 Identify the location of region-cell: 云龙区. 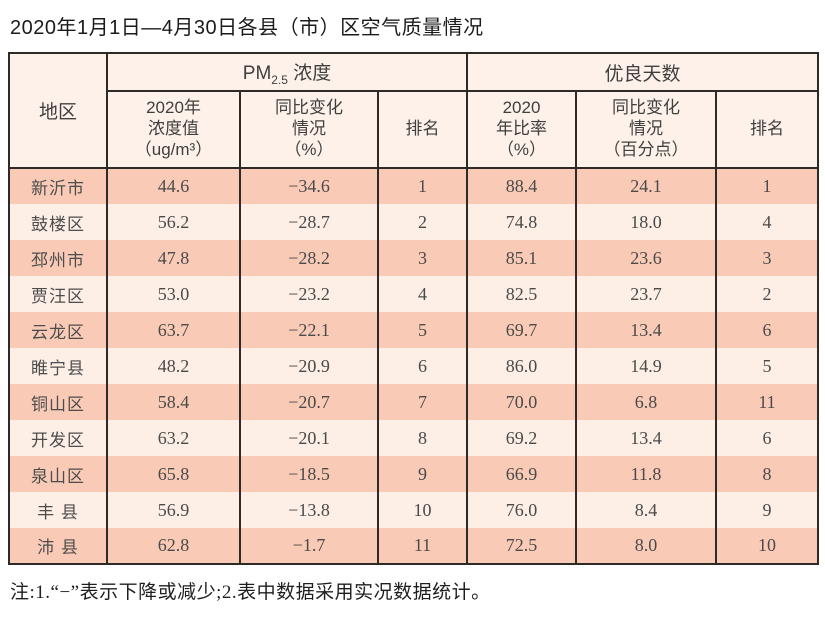
(58, 330).